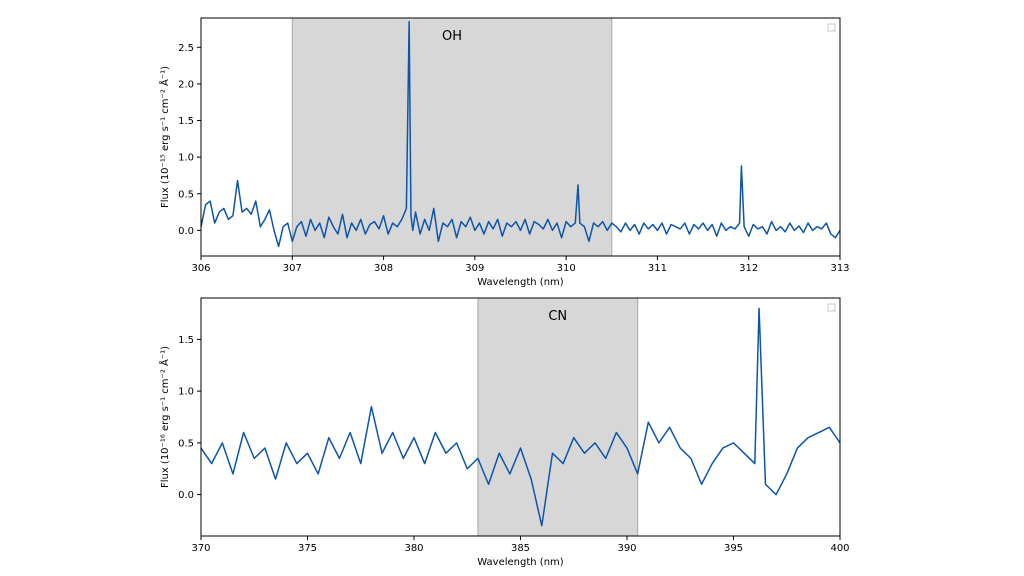 The width and height of the screenshot is (1024, 576). What do you see at coordinates (186, 158) in the screenshot?
I see `oh-ytick-label: 1.0` at bounding box center [186, 158].